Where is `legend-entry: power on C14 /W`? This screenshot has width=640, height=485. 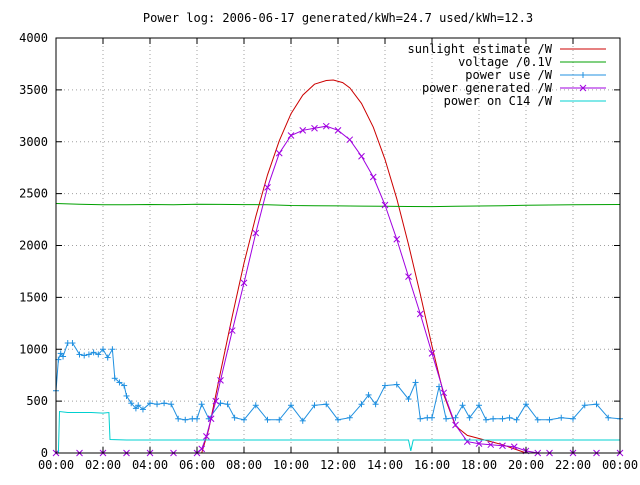 legend-entry: power on C14 /W is located at coordinates (525, 101).